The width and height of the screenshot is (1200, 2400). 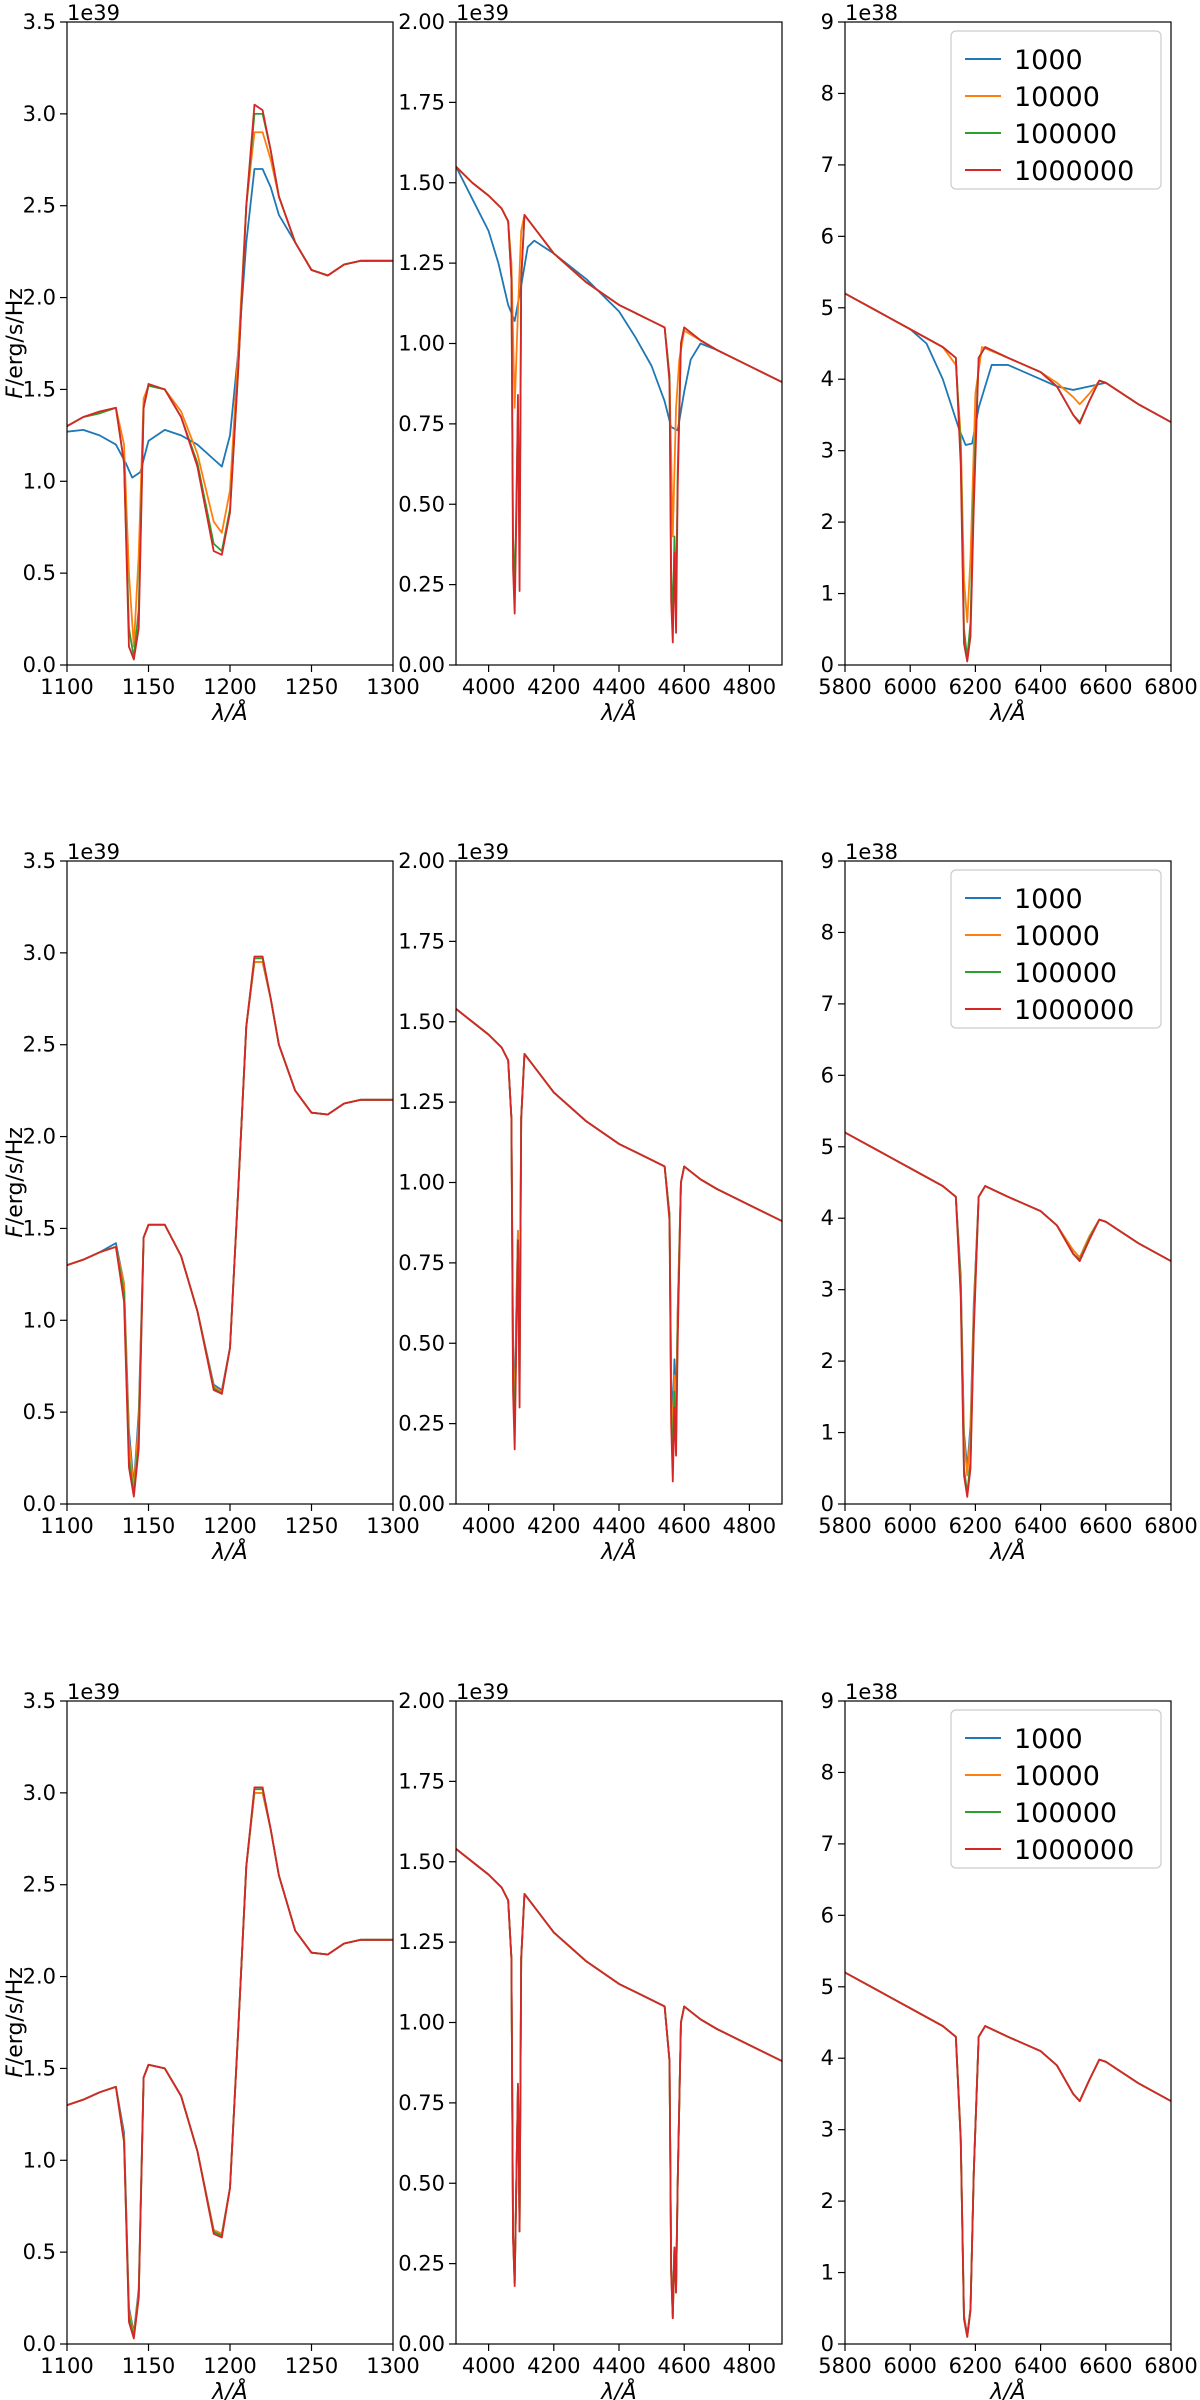 I want to click on y-tick-label: 1.00, so click(x=421, y=2023).